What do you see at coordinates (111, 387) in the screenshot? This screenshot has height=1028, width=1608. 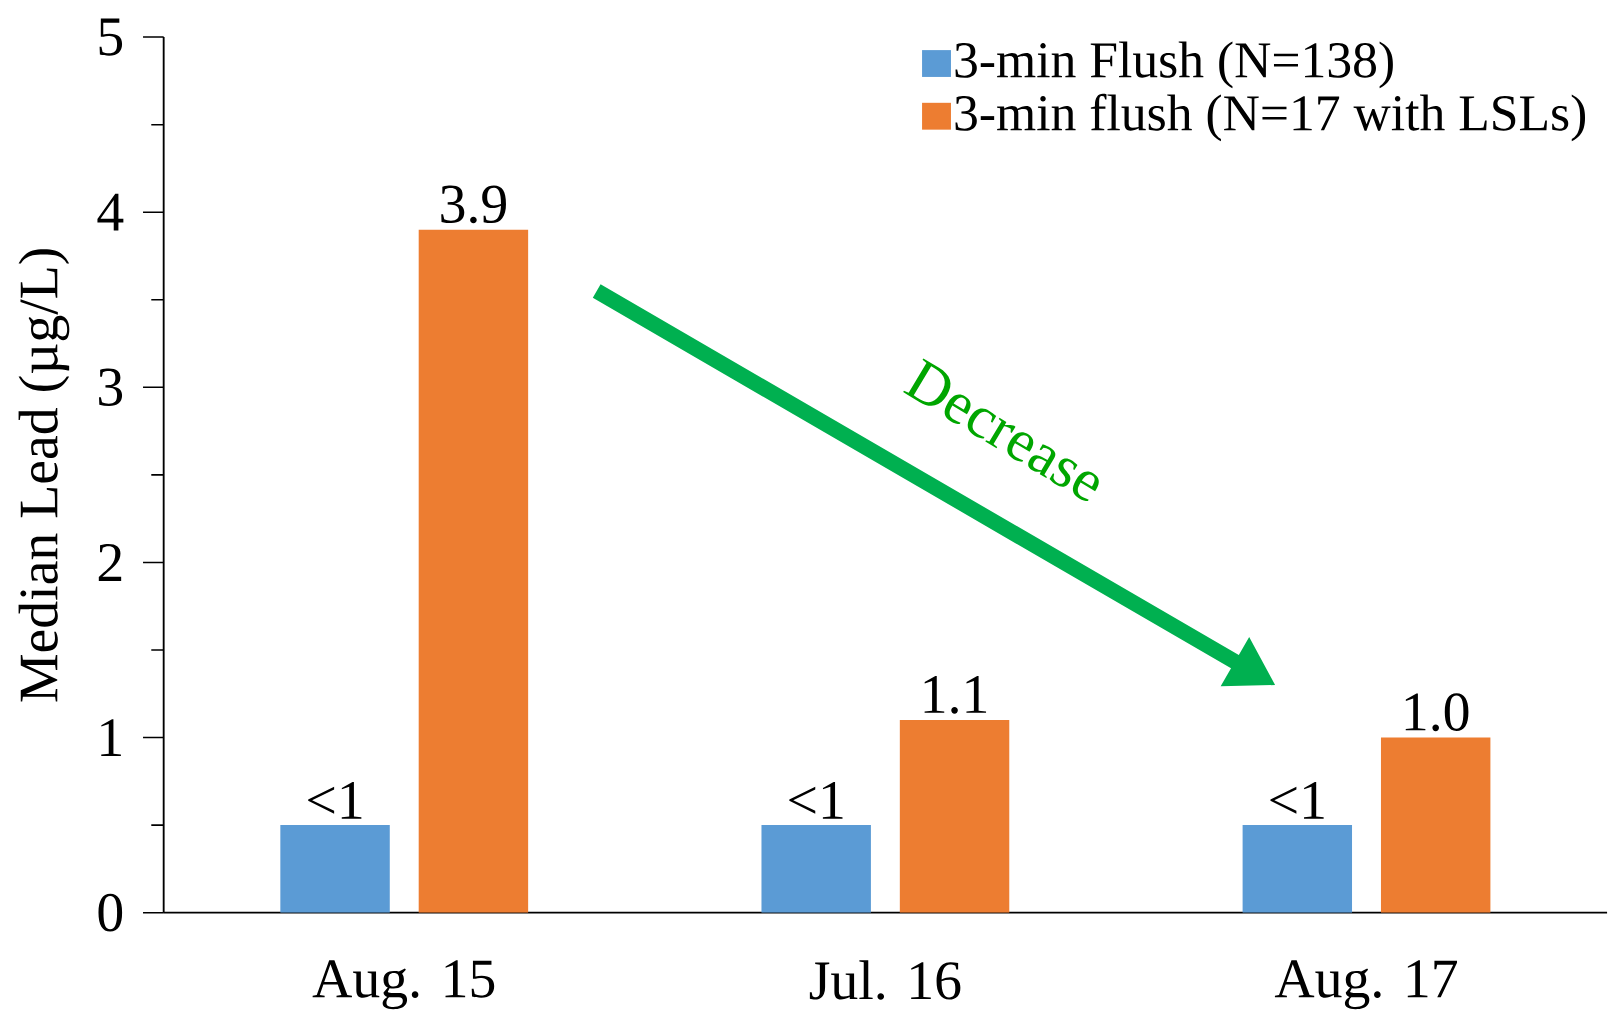 I see `y-tick-label: 3` at bounding box center [111, 387].